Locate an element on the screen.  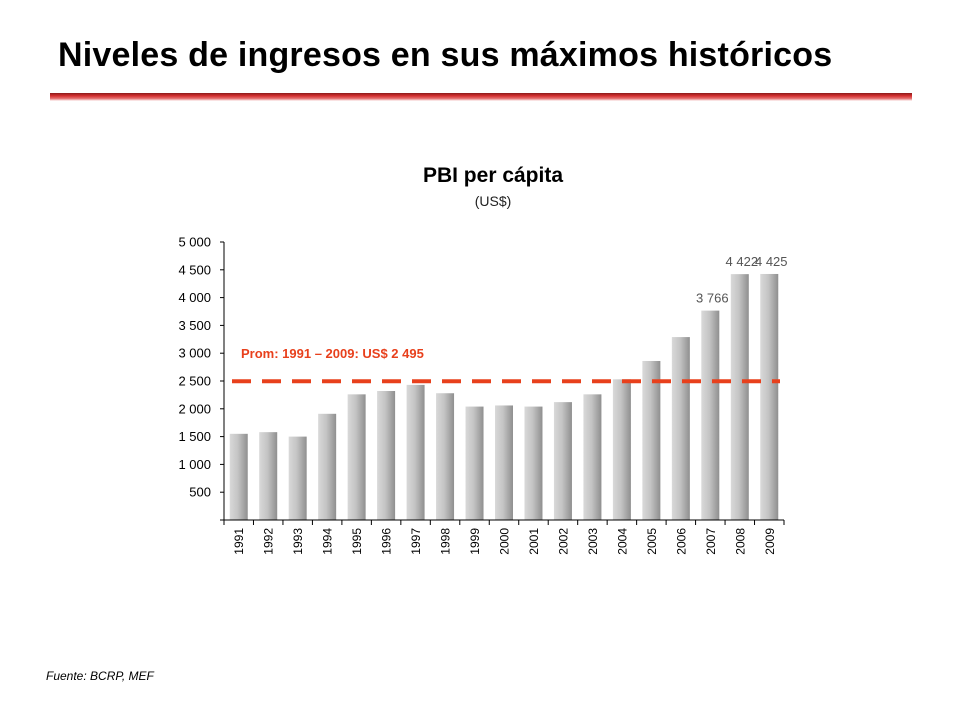
bar-2000 is located at coordinates (504, 462).